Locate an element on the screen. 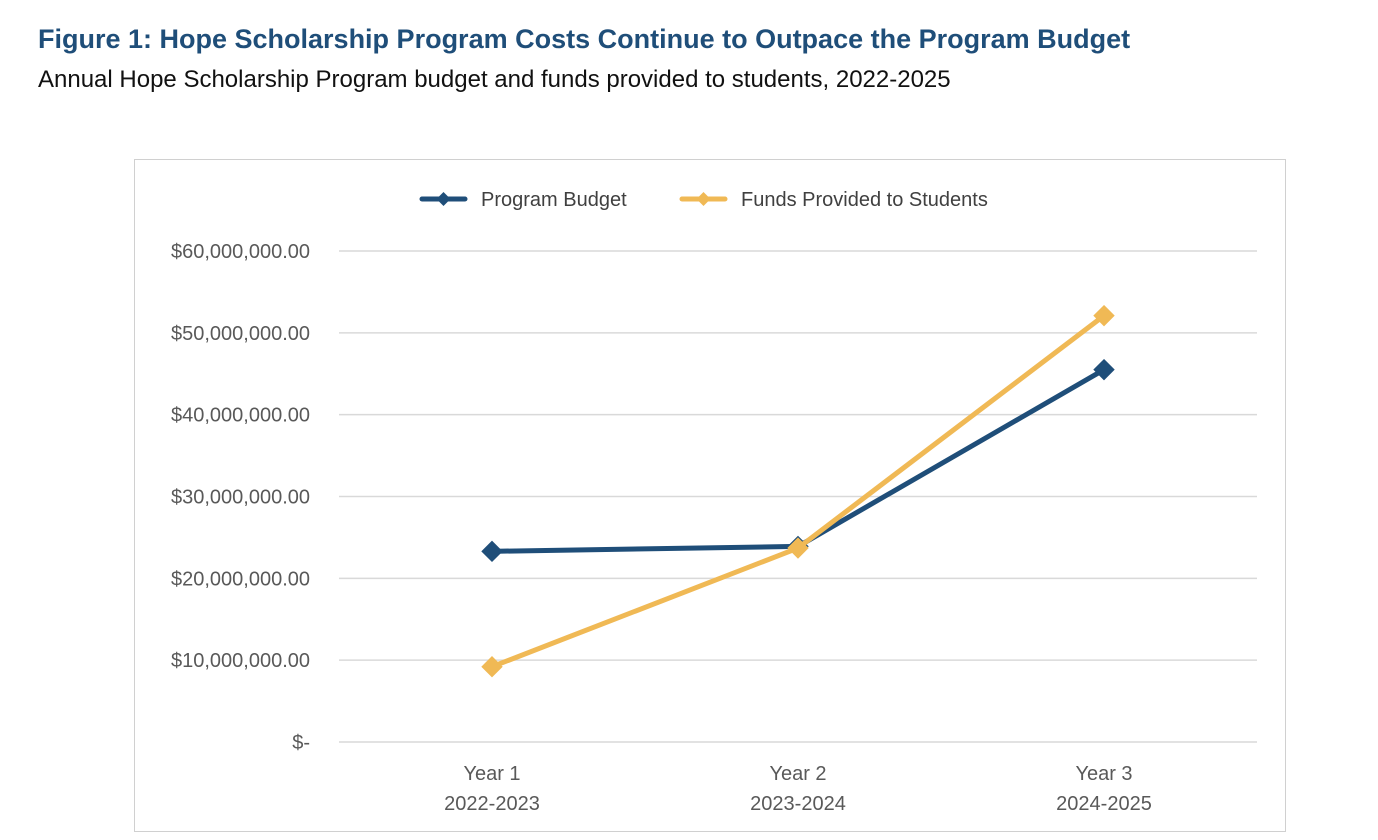 This screenshot has width=1378, height=840. series-program-budget-line is located at coordinates (798, 460).